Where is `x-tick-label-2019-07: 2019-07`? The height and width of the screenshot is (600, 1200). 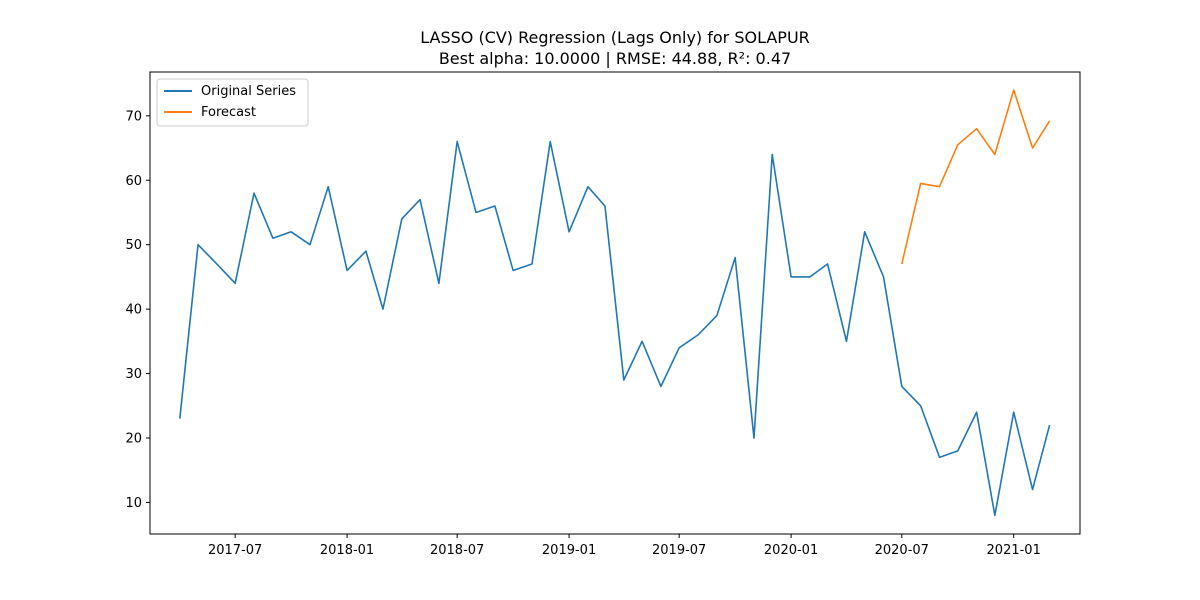
x-tick-label-2019-07: 2019-07 is located at coordinates (679, 550).